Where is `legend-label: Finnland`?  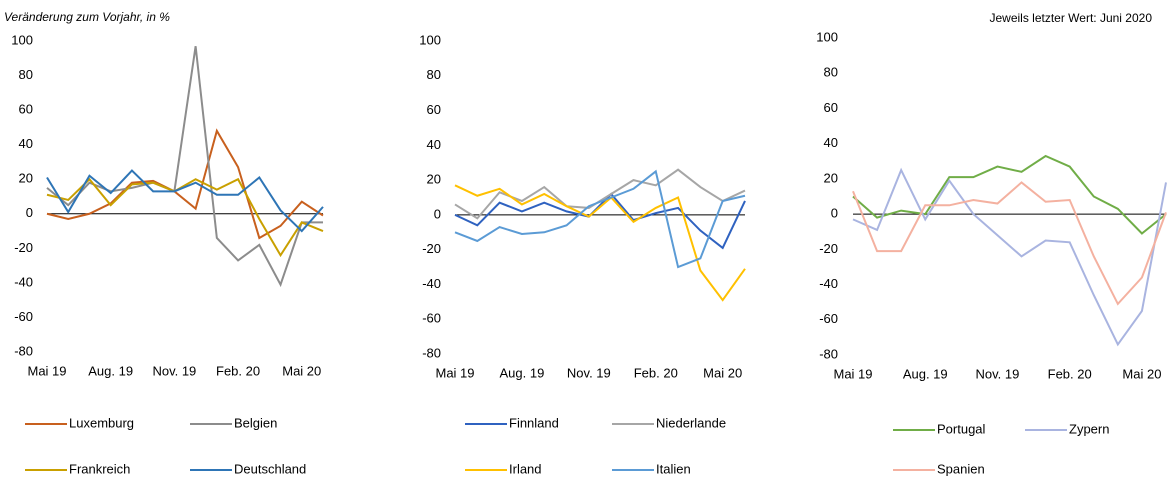
legend-label: Finnland is located at coordinates (534, 422).